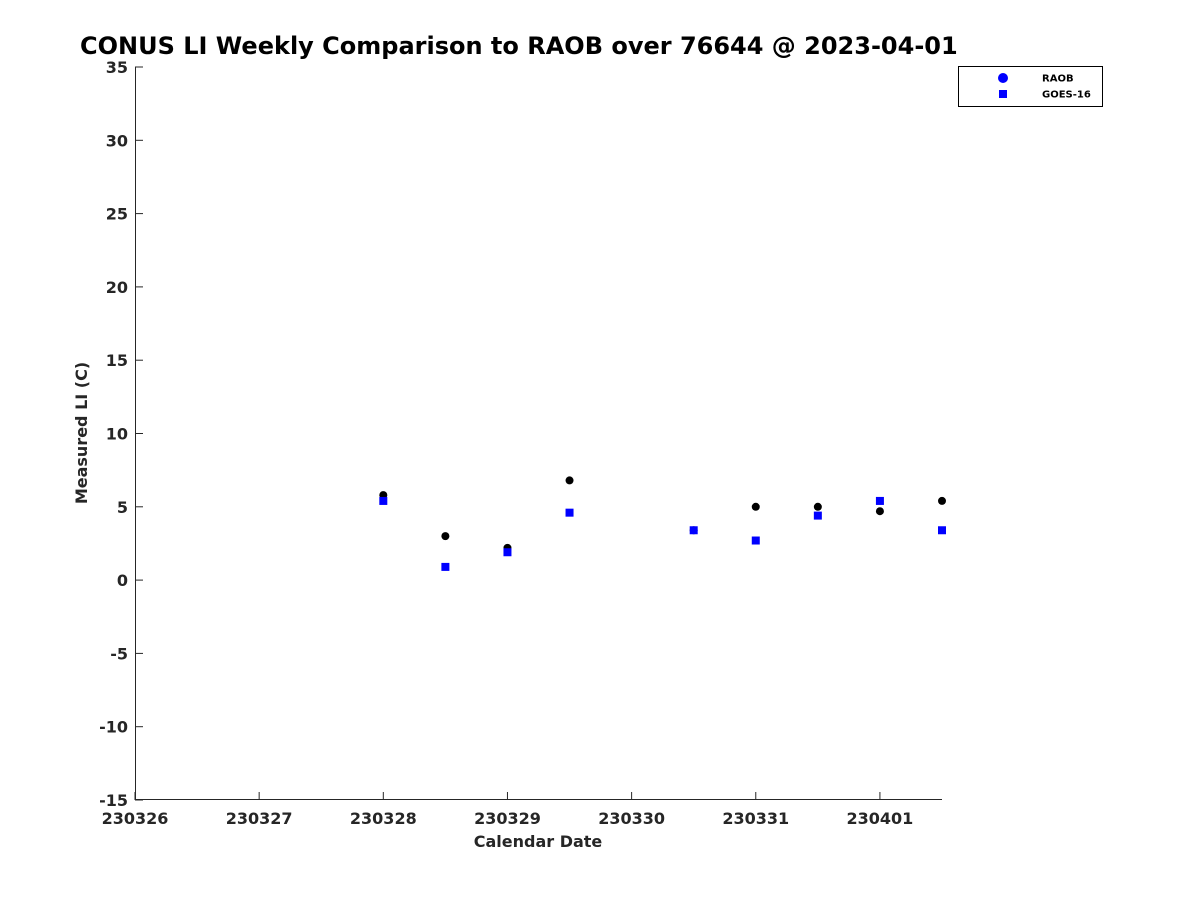 This screenshot has width=1200, height=900. Describe the element at coordinates (1003, 78) in the screenshot. I see `legend-raob-marker` at that location.